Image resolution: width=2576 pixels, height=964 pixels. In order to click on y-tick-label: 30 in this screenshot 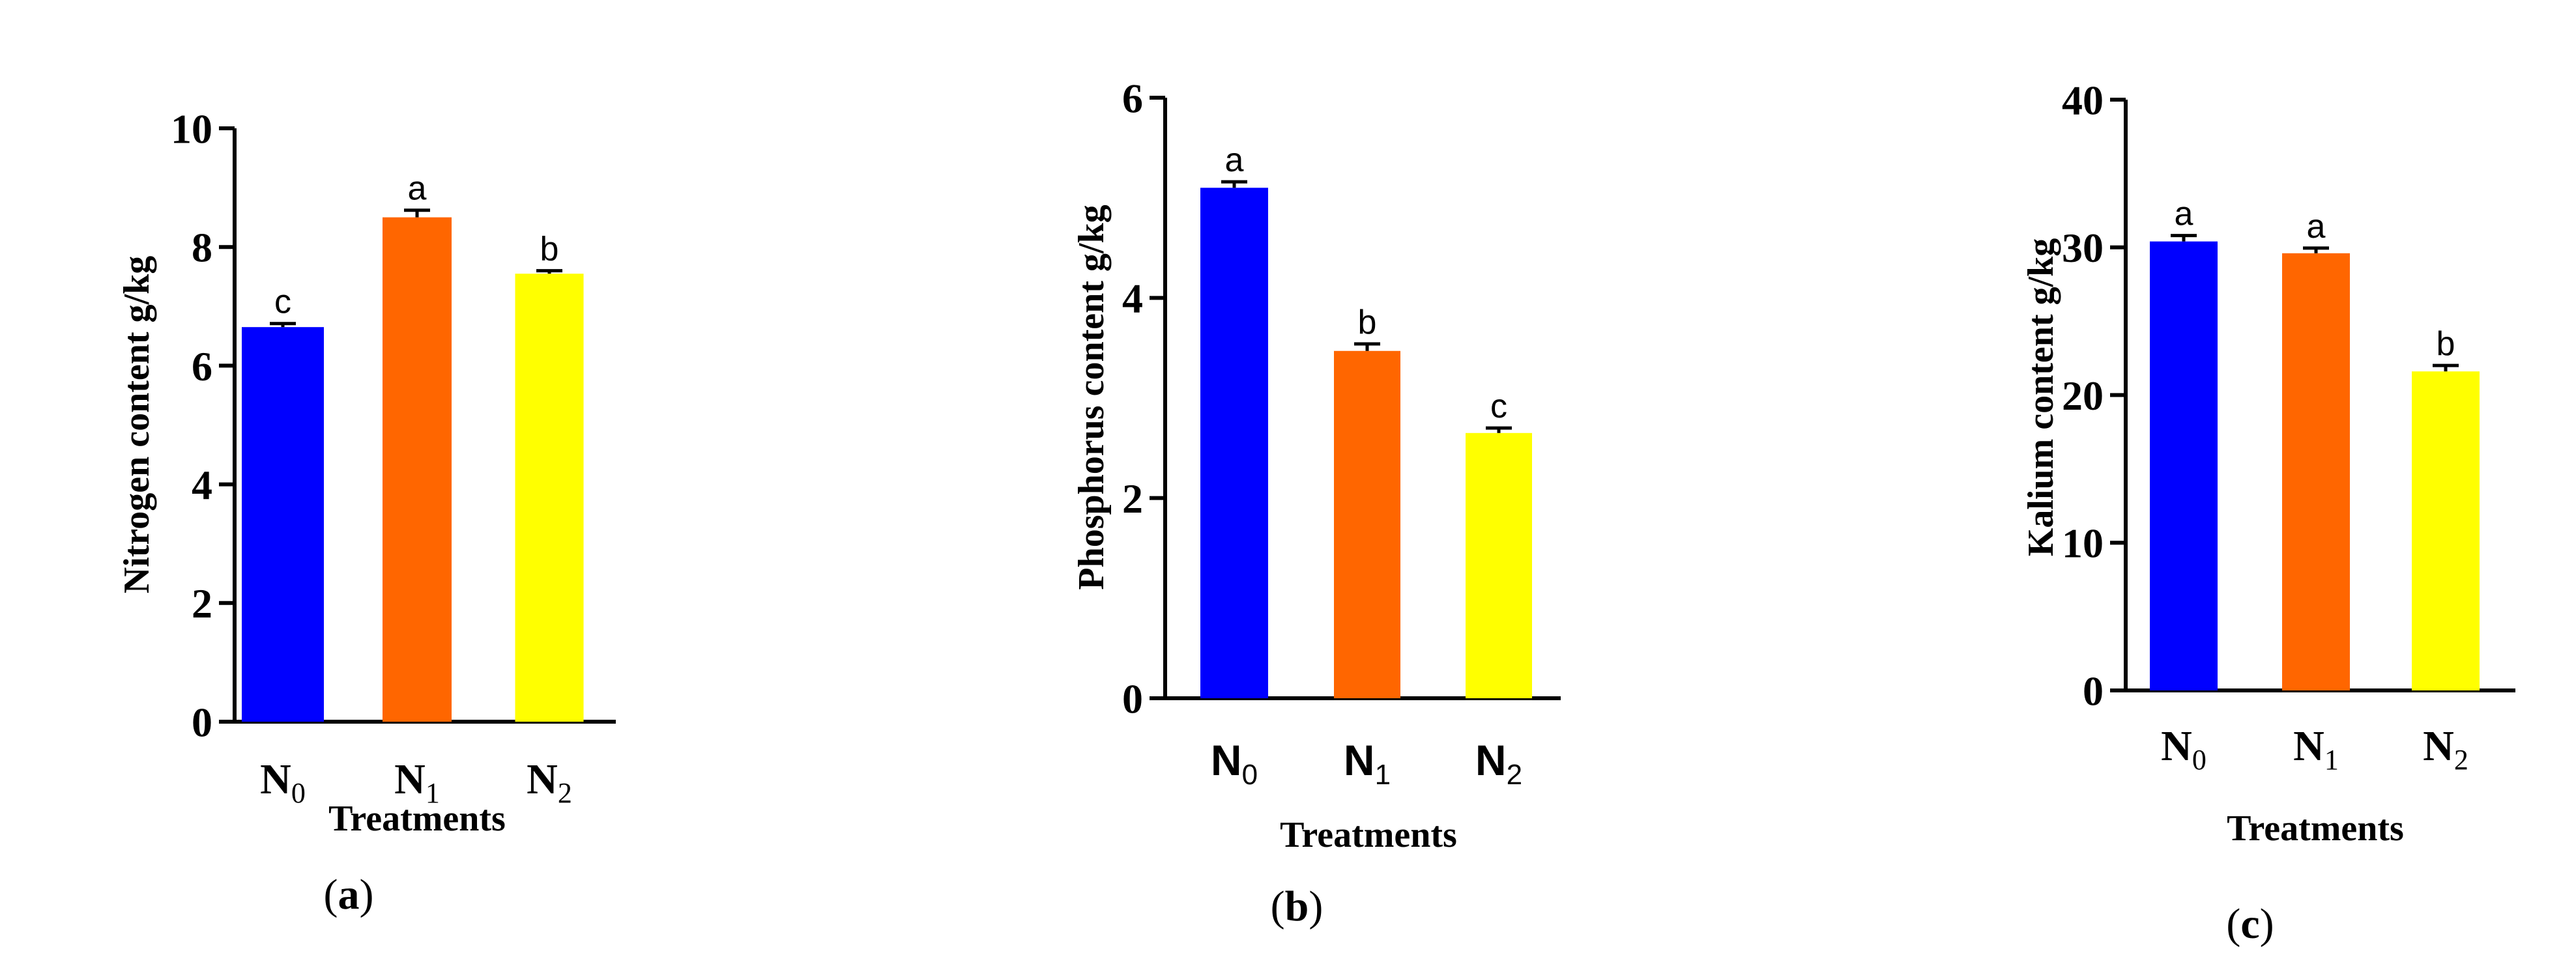, I will do `click(2083, 248)`.